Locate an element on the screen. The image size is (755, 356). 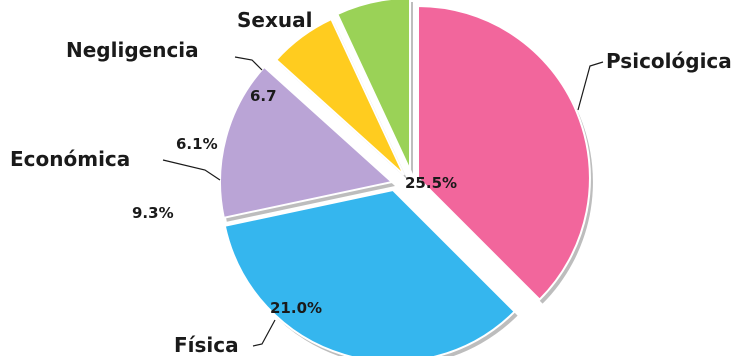
leader-line-economica is located at coordinates (191, 170).